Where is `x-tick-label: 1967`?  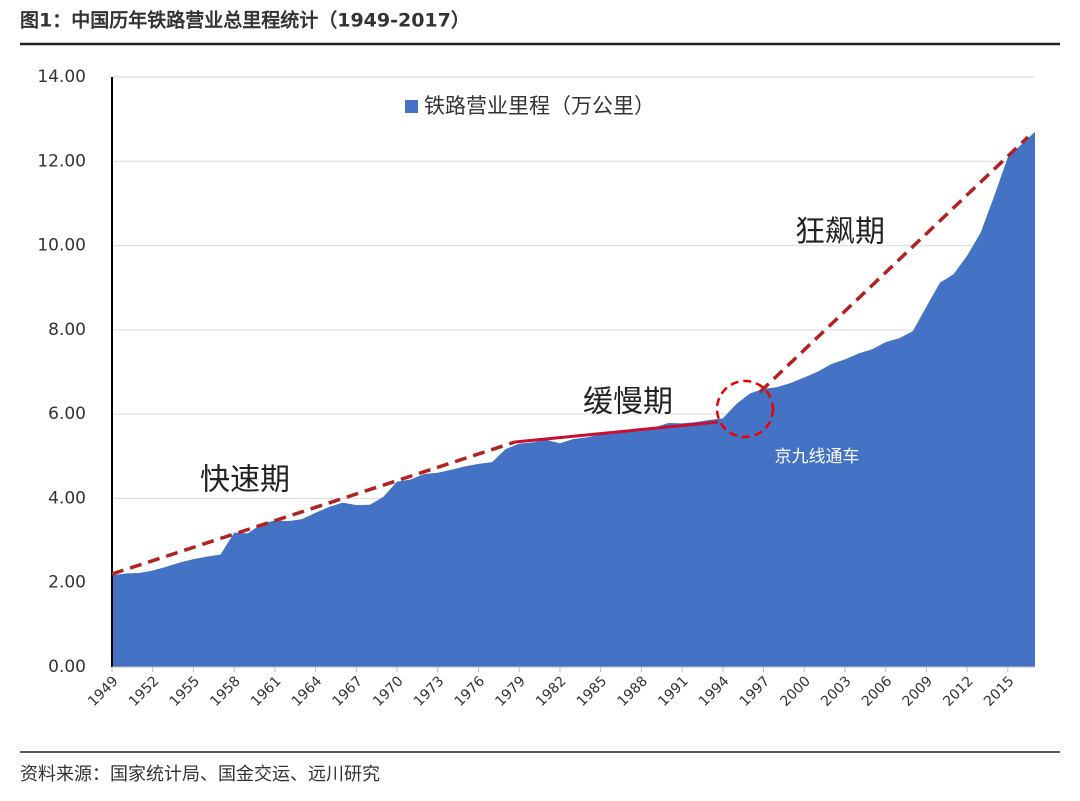
x-tick-label: 1967 is located at coordinates (347, 691).